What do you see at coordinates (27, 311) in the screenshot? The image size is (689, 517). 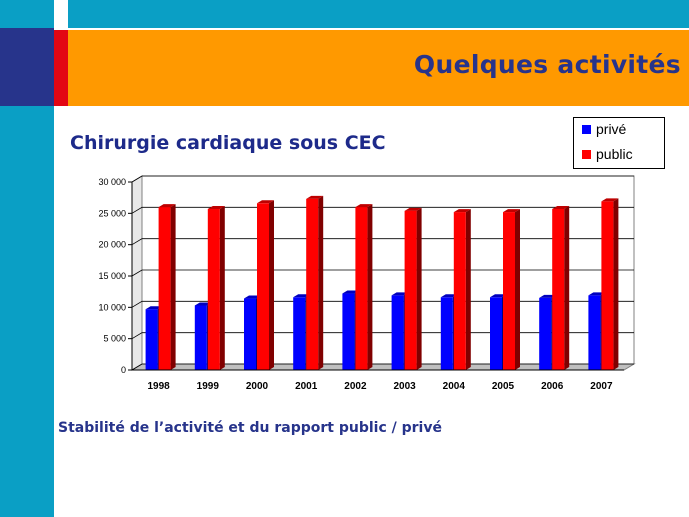 I see `left-teal-band` at bounding box center [27, 311].